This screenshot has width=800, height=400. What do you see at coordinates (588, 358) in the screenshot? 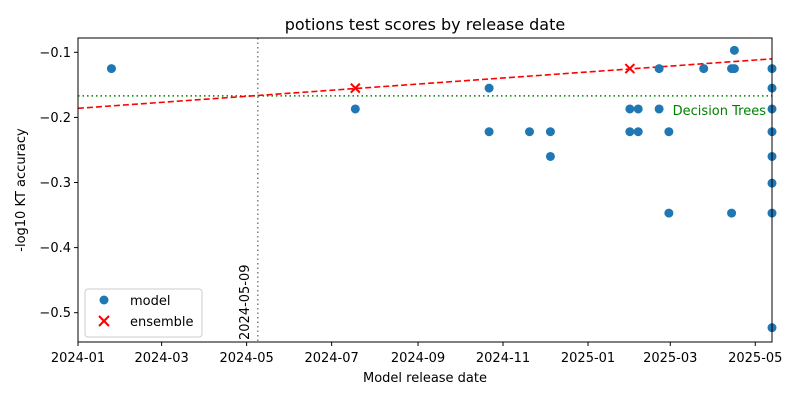
I see `x-tick-label: 2025-01` at bounding box center [588, 358].